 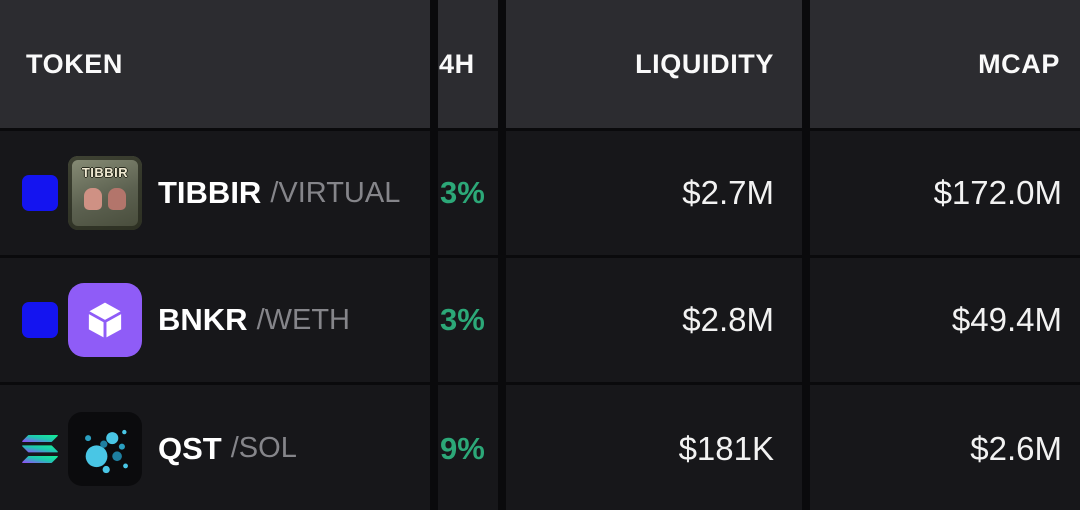 What do you see at coordinates (462, 448) in the screenshot?
I see `change-4h-value: 9%` at bounding box center [462, 448].